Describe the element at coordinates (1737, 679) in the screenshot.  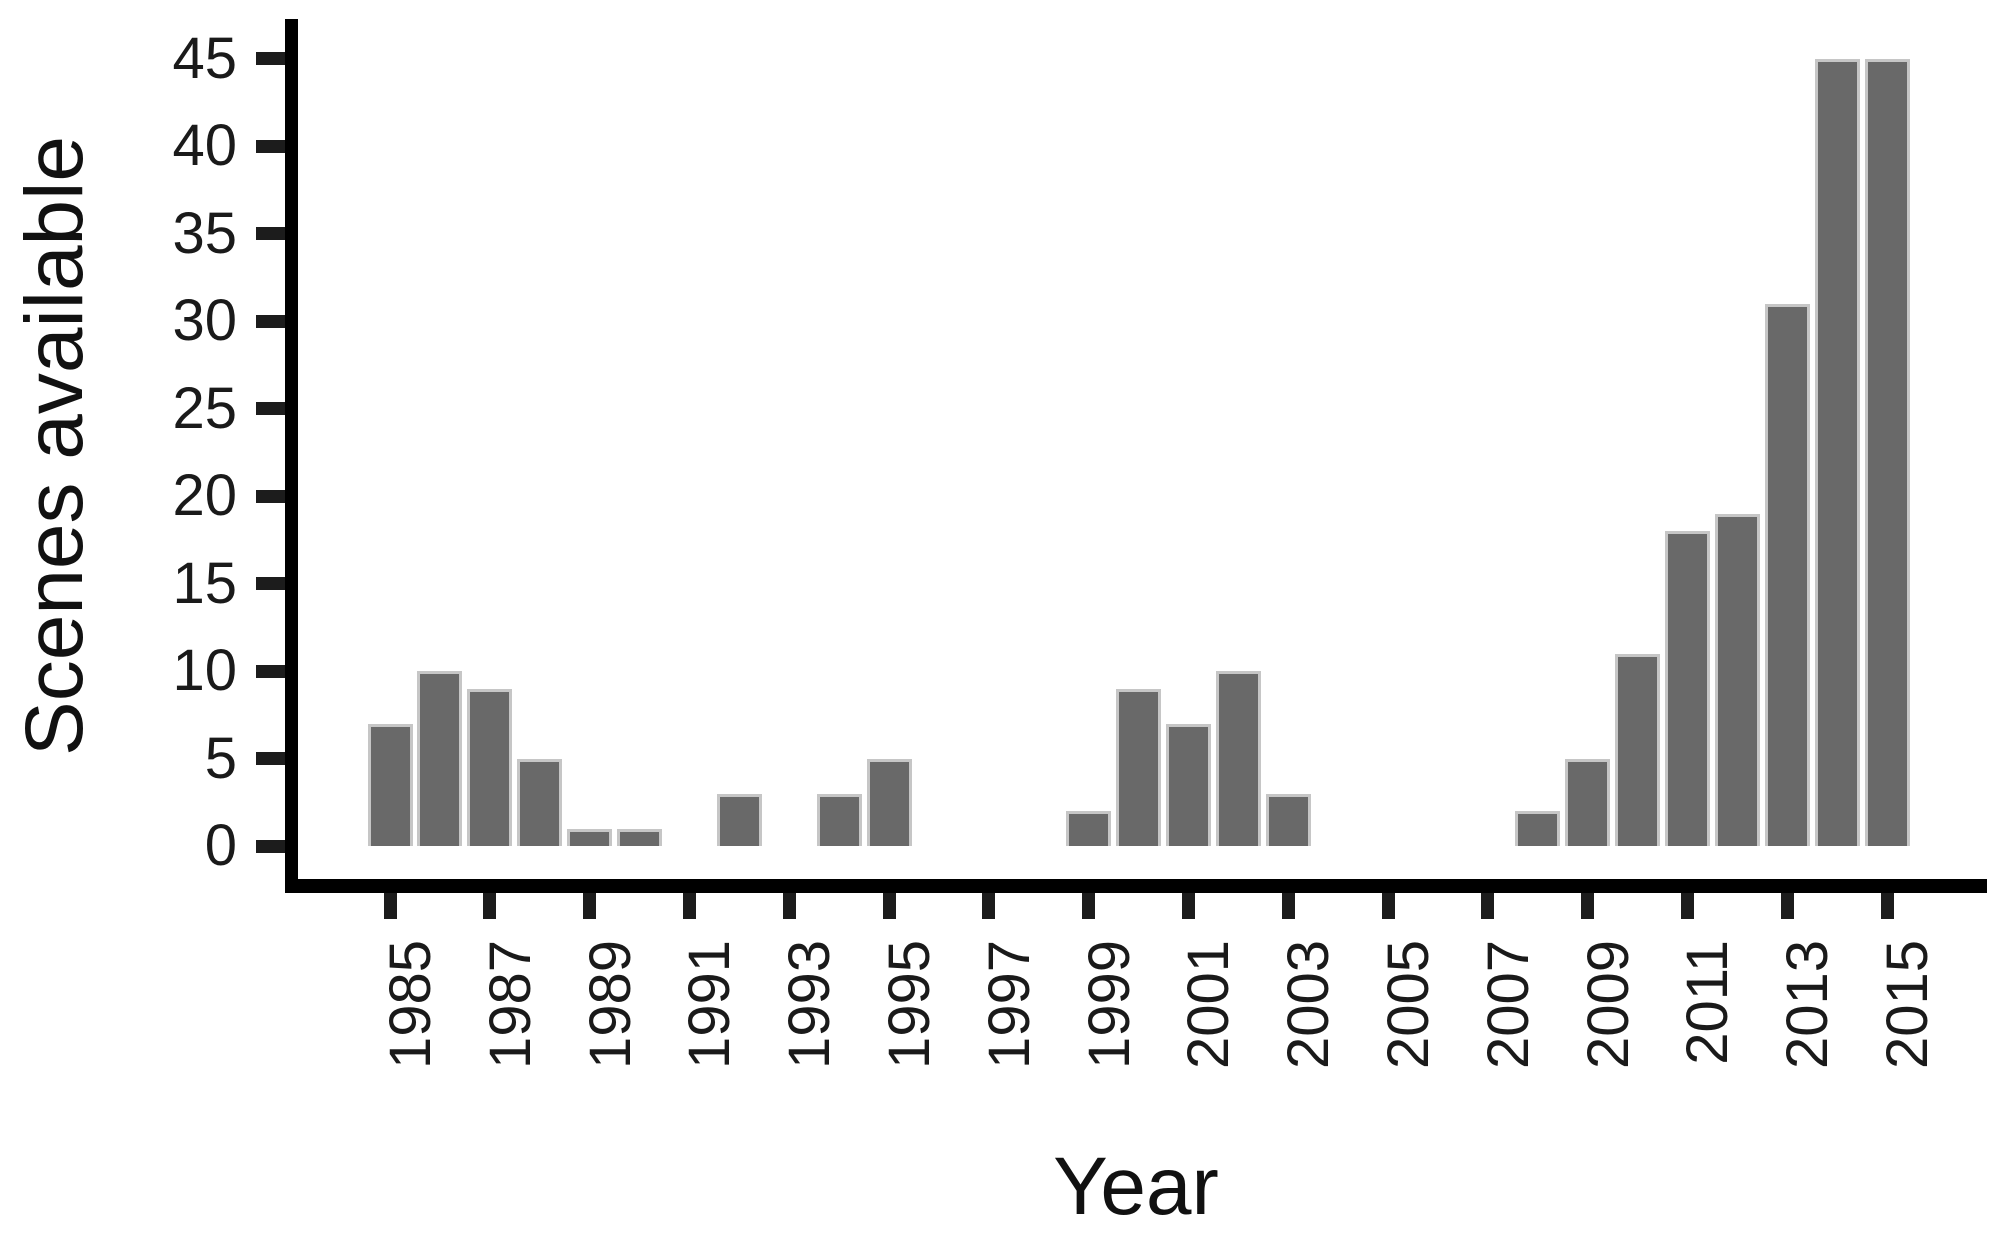
I see `bar-2012` at that location.